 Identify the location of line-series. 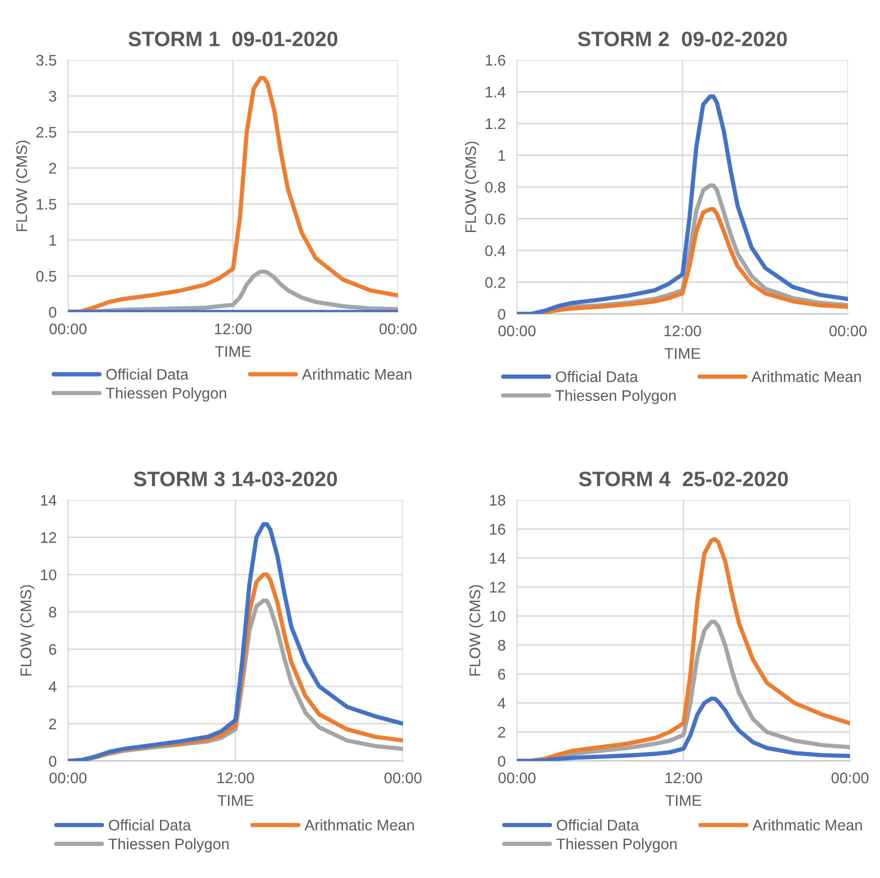
(233, 194).